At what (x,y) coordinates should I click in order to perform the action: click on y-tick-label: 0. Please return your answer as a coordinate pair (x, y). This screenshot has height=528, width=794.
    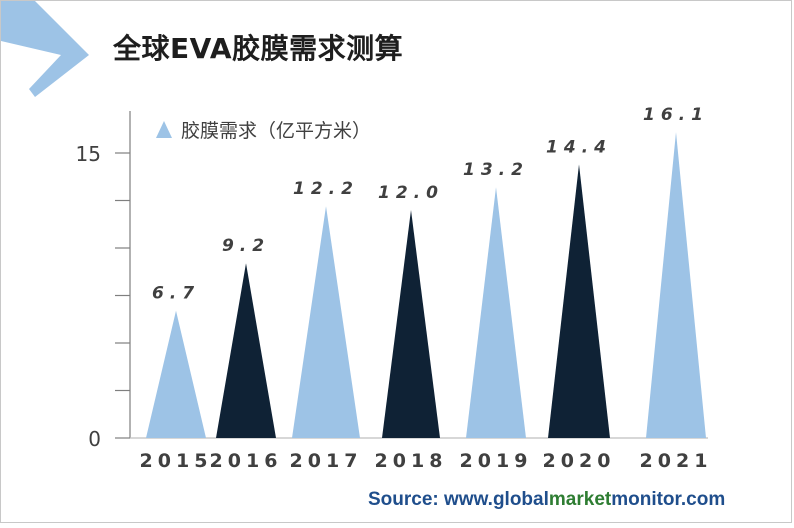
    Looking at the image, I should click on (94, 439).